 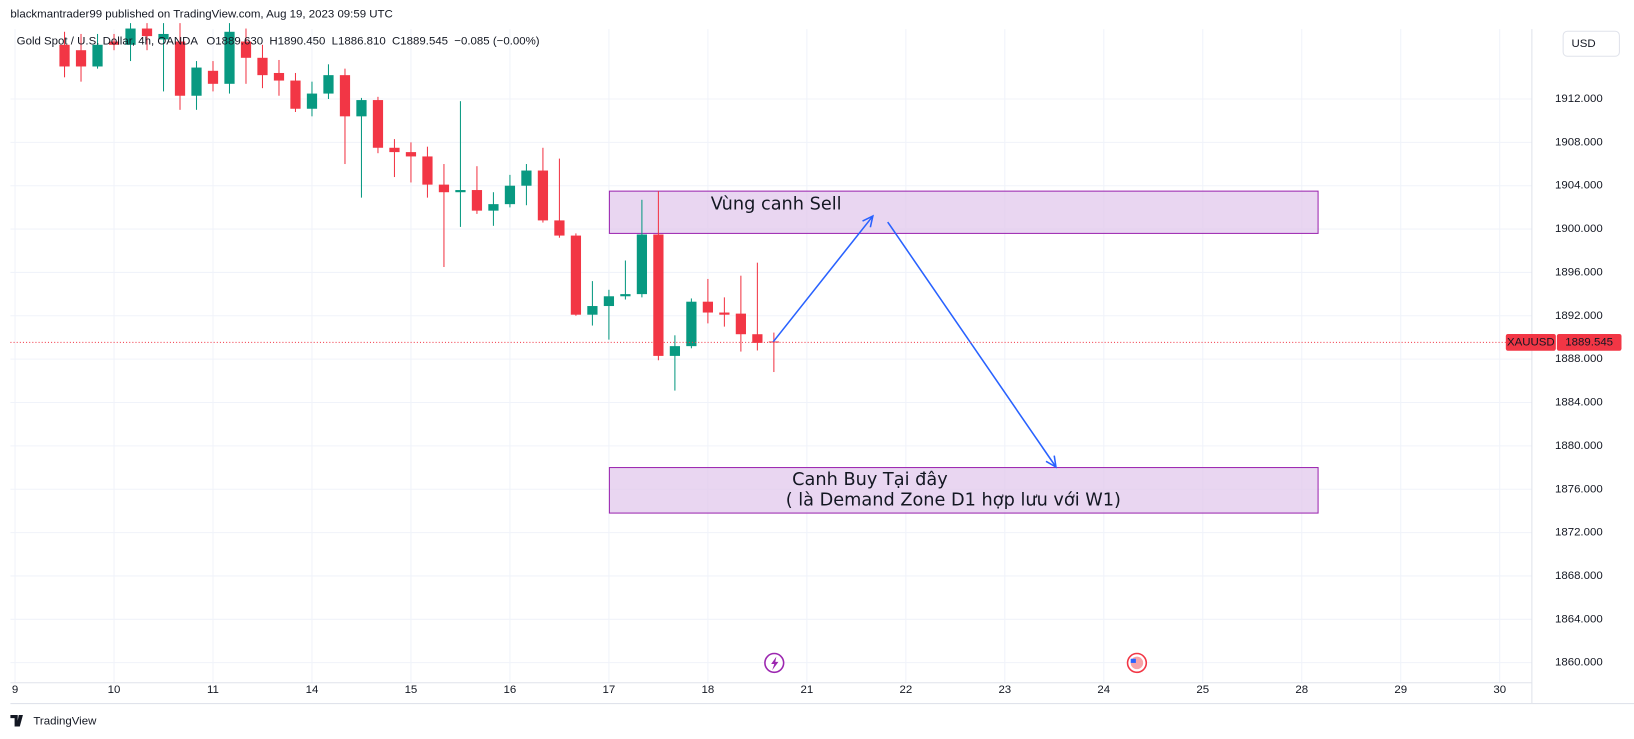 I want to click on logo, so click(x=16, y=721).